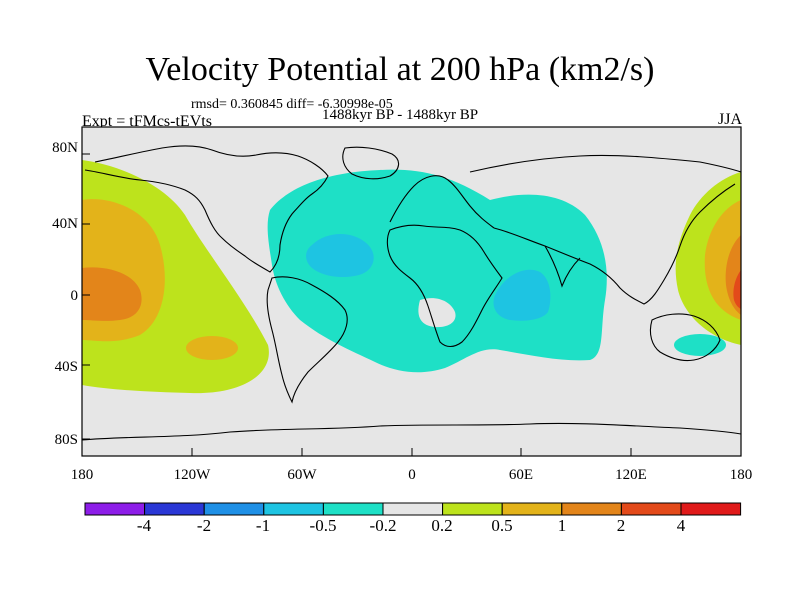 Image resolution: width=800 pixels, height=600 pixels. I want to click on neg-region-atlantic-indian, so click(437, 271).